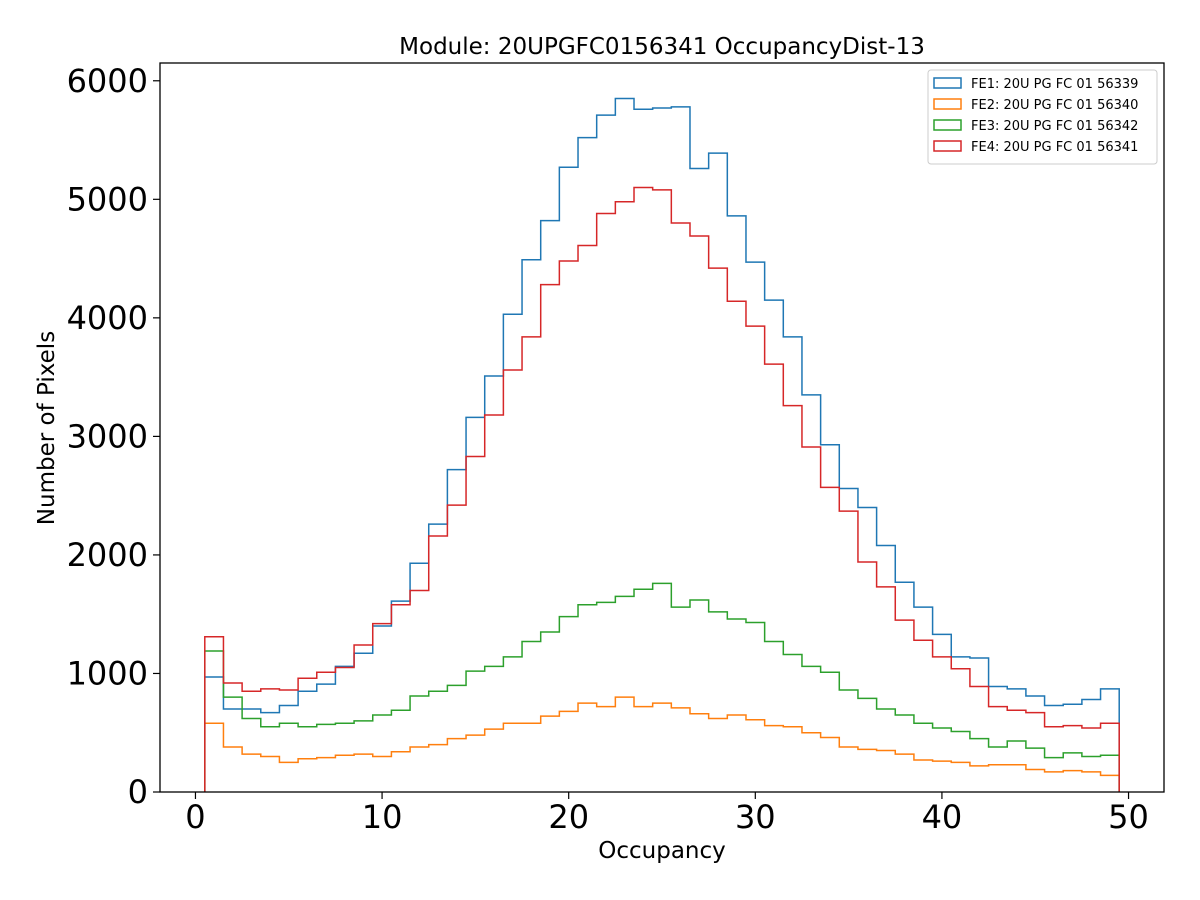  Describe the element at coordinates (107, 199) in the screenshot. I see `y-tick-label: 5000` at that location.